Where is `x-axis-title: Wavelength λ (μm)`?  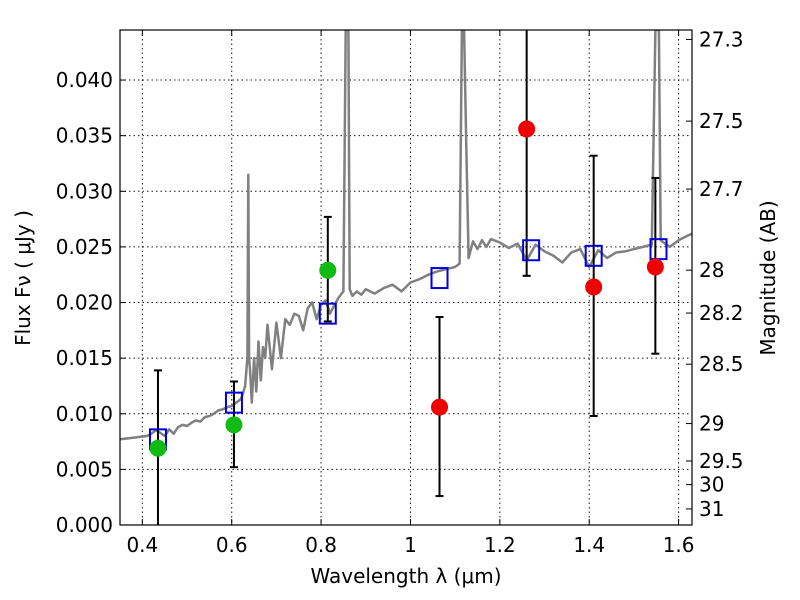
x-axis-title: Wavelength λ (μm) is located at coordinates (405, 576).